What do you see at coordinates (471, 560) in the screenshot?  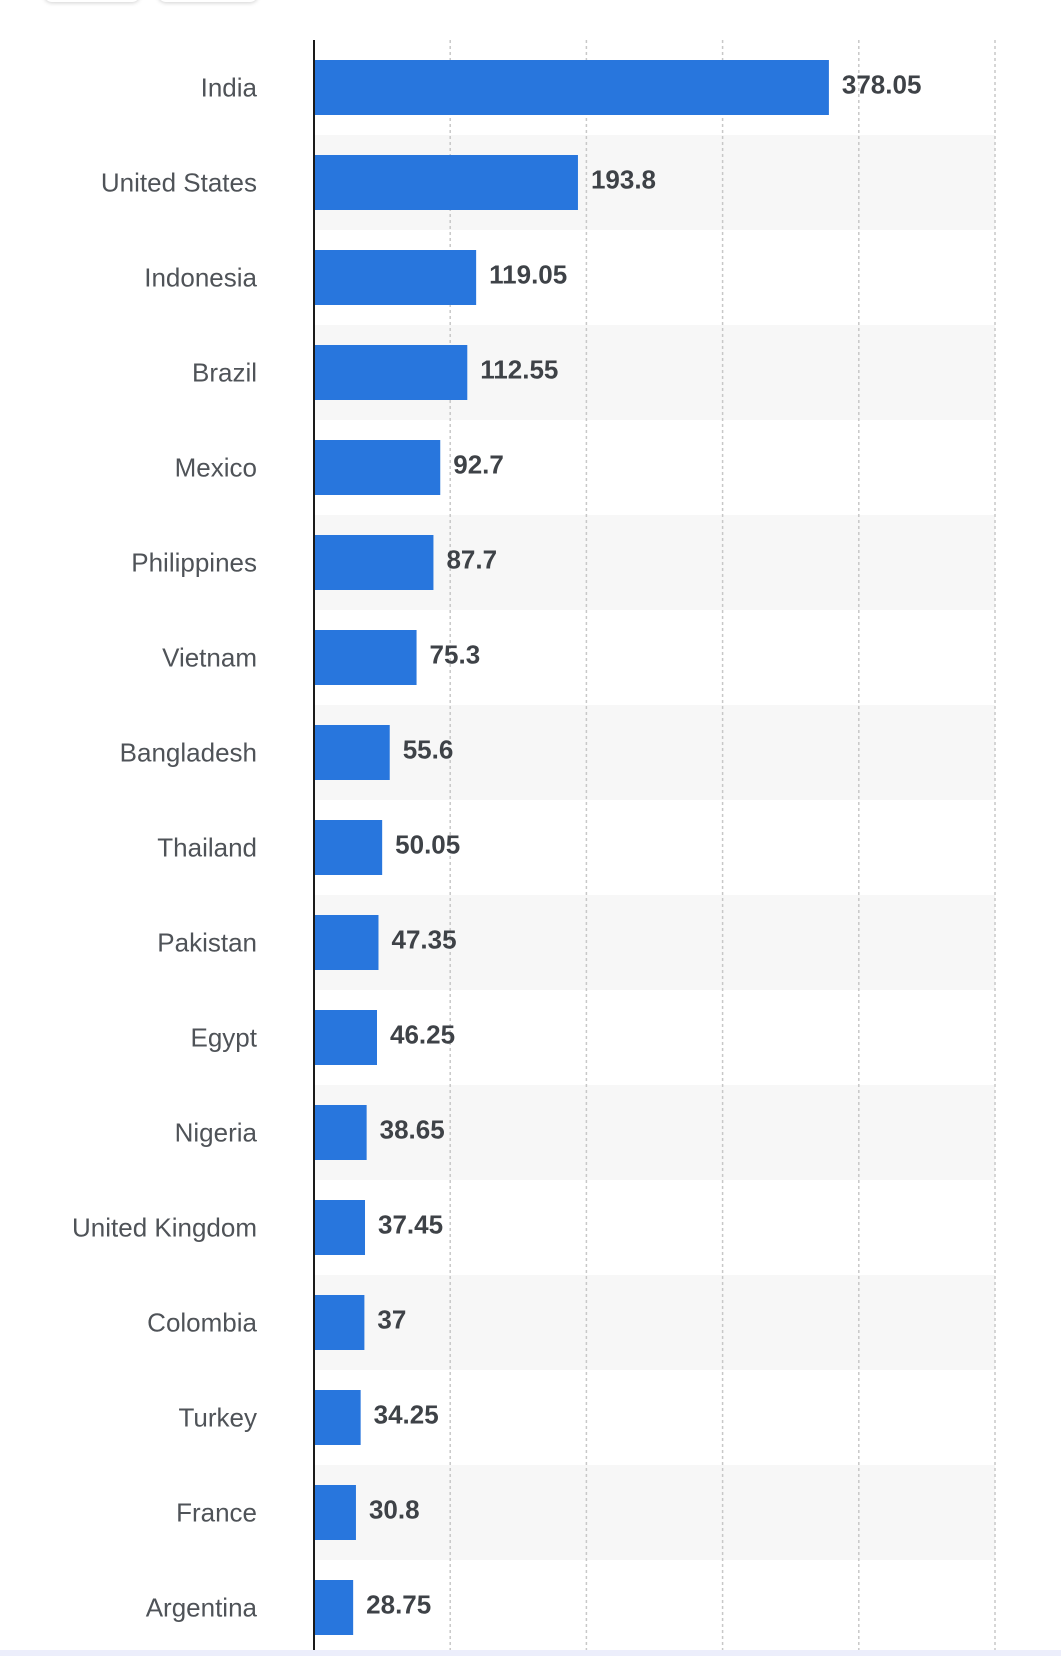 I see `data-label: 87.7` at bounding box center [471, 560].